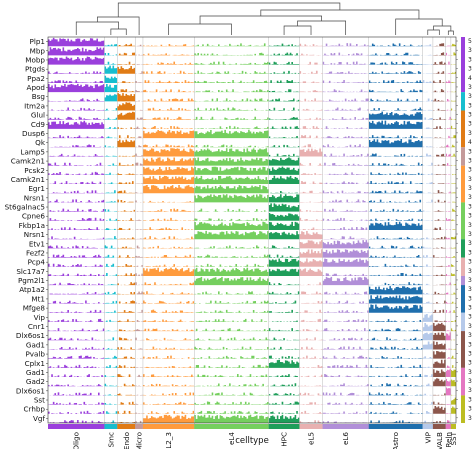  Describe the element at coordinates (395, 357) in the screenshot. I see `track-pvalb-astro` at that location.